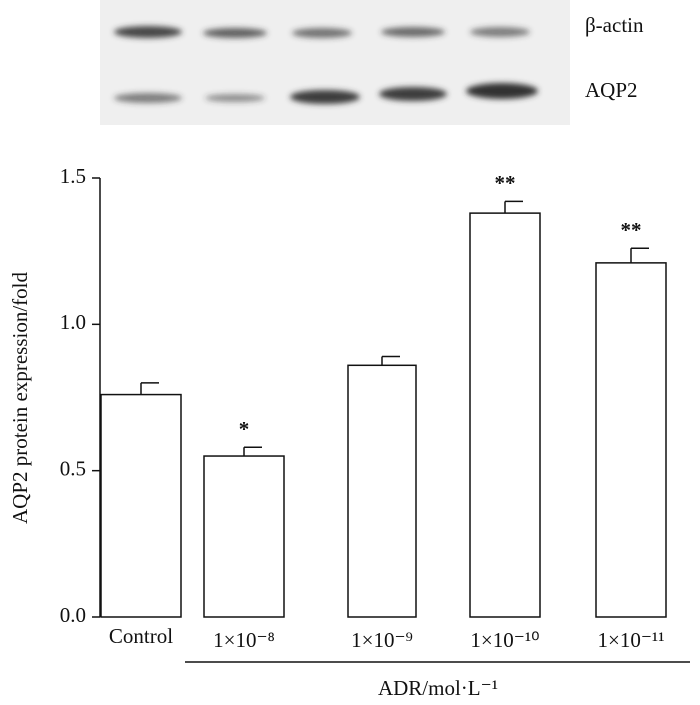 Image resolution: width=700 pixels, height=705 pixels. What do you see at coordinates (20, 398) in the screenshot?
I see `y-axis-label: AQP2 protein expression/fold` at bounding box center [20, 398].